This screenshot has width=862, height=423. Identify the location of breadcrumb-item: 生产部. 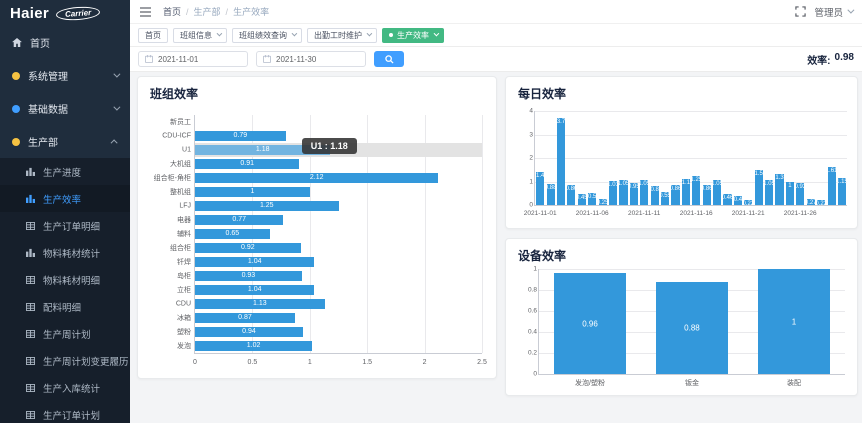
(207, 12).